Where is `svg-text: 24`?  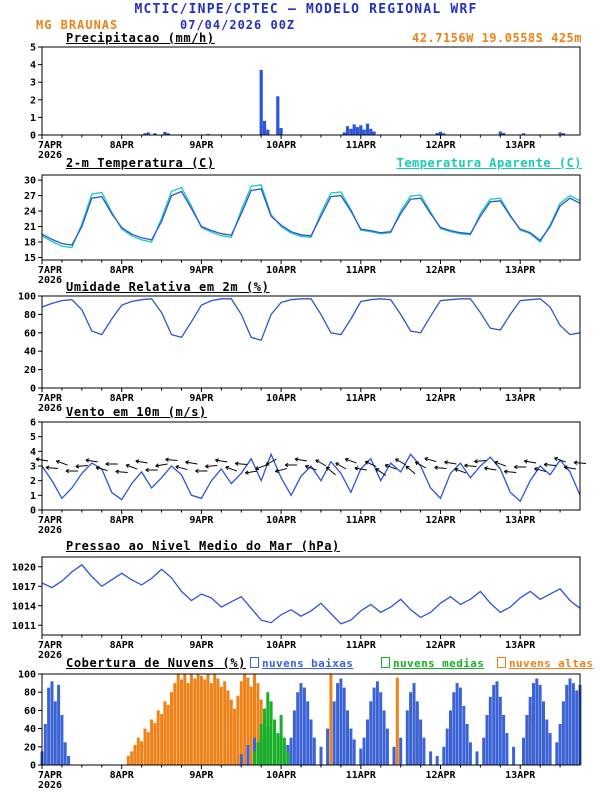
svg-text: 24 is located at coordinates (30, 212).